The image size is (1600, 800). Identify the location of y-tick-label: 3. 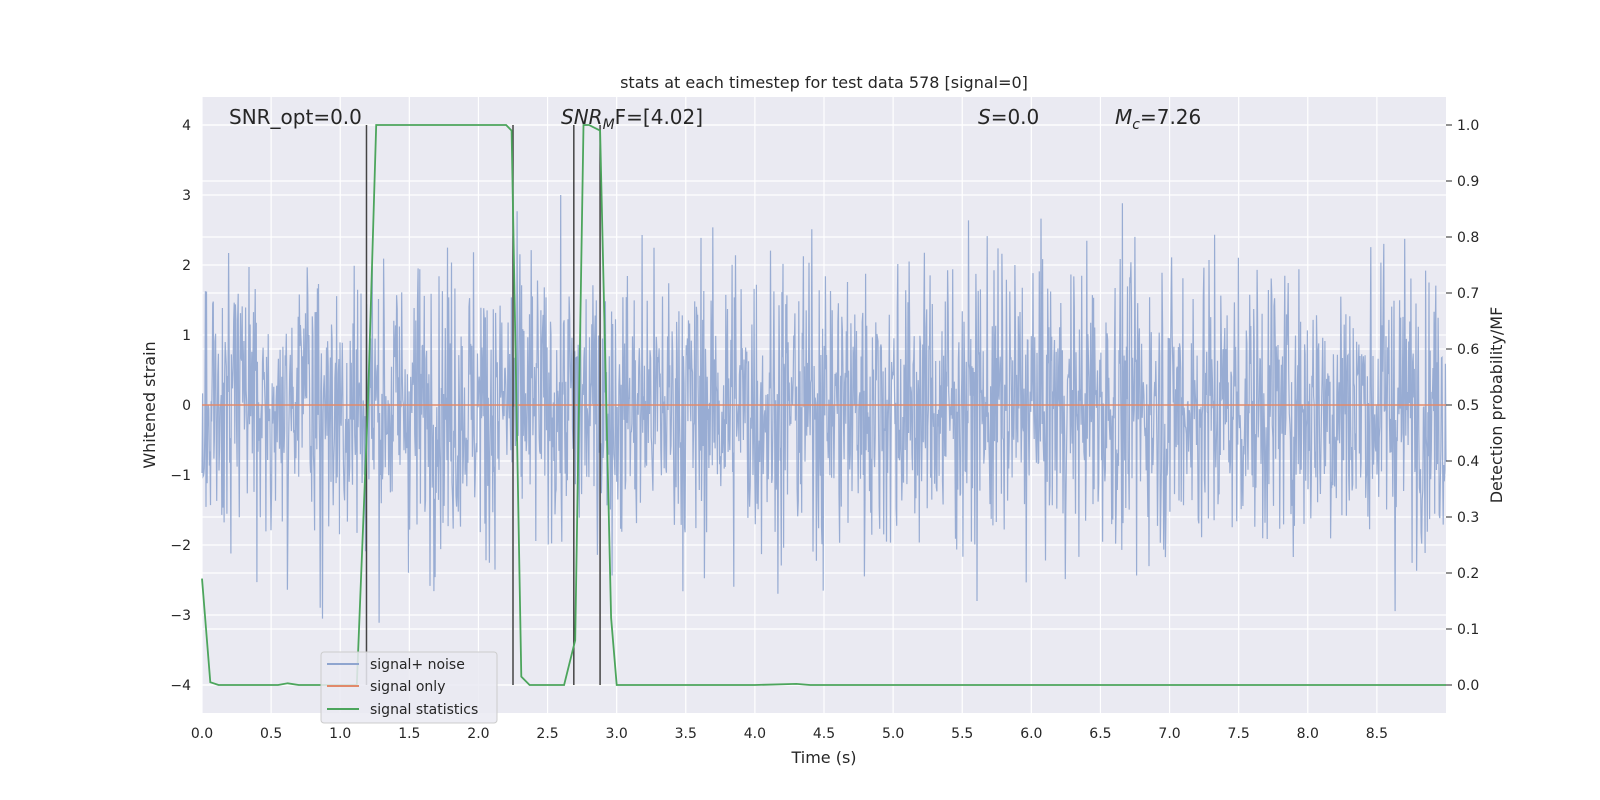
(186, 196).